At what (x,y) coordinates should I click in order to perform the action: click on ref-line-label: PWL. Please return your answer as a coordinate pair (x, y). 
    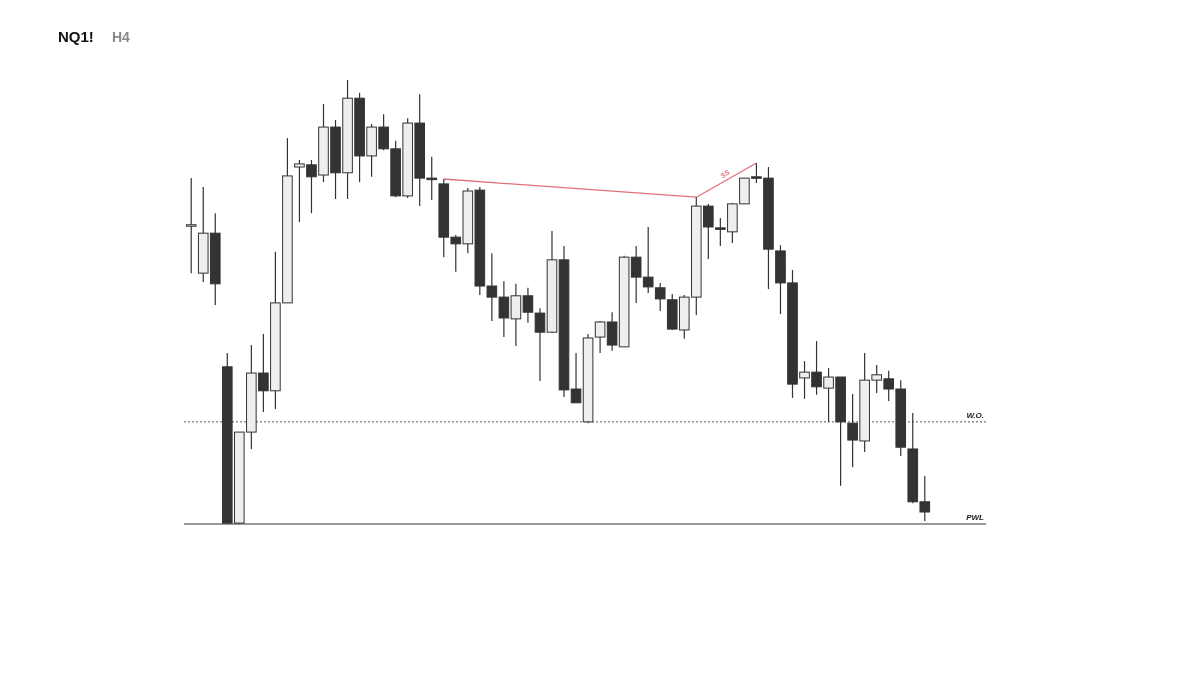
    Looking at the image, I should click on (975, 517).